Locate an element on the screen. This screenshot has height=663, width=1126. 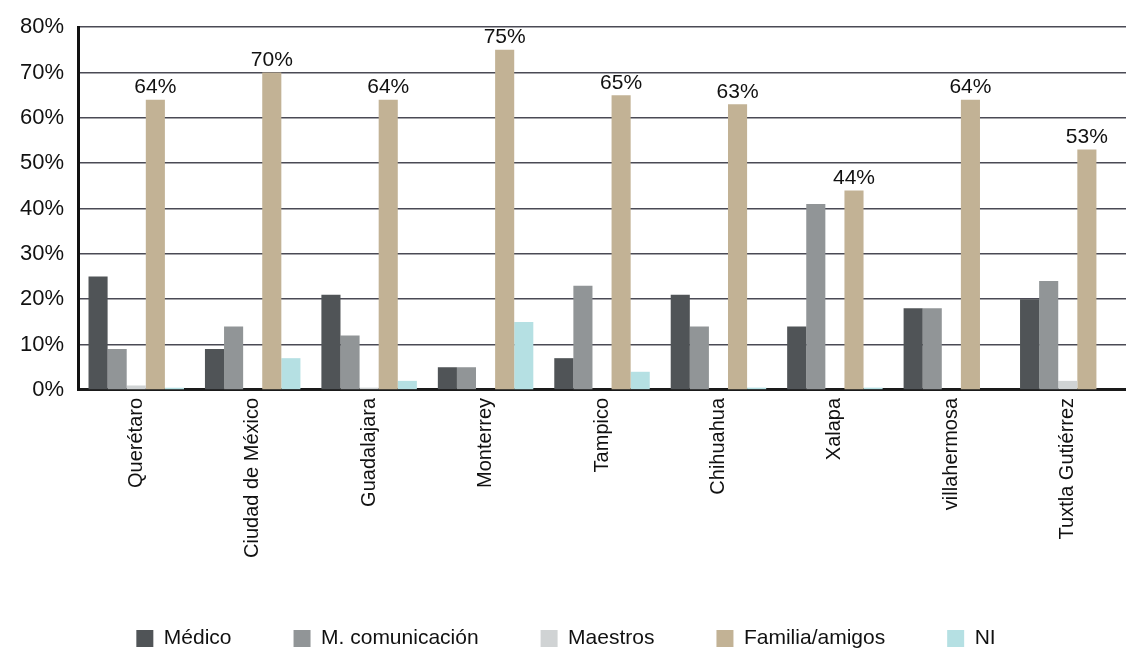
data-label: 53% is located at coordinates (1086, 135).